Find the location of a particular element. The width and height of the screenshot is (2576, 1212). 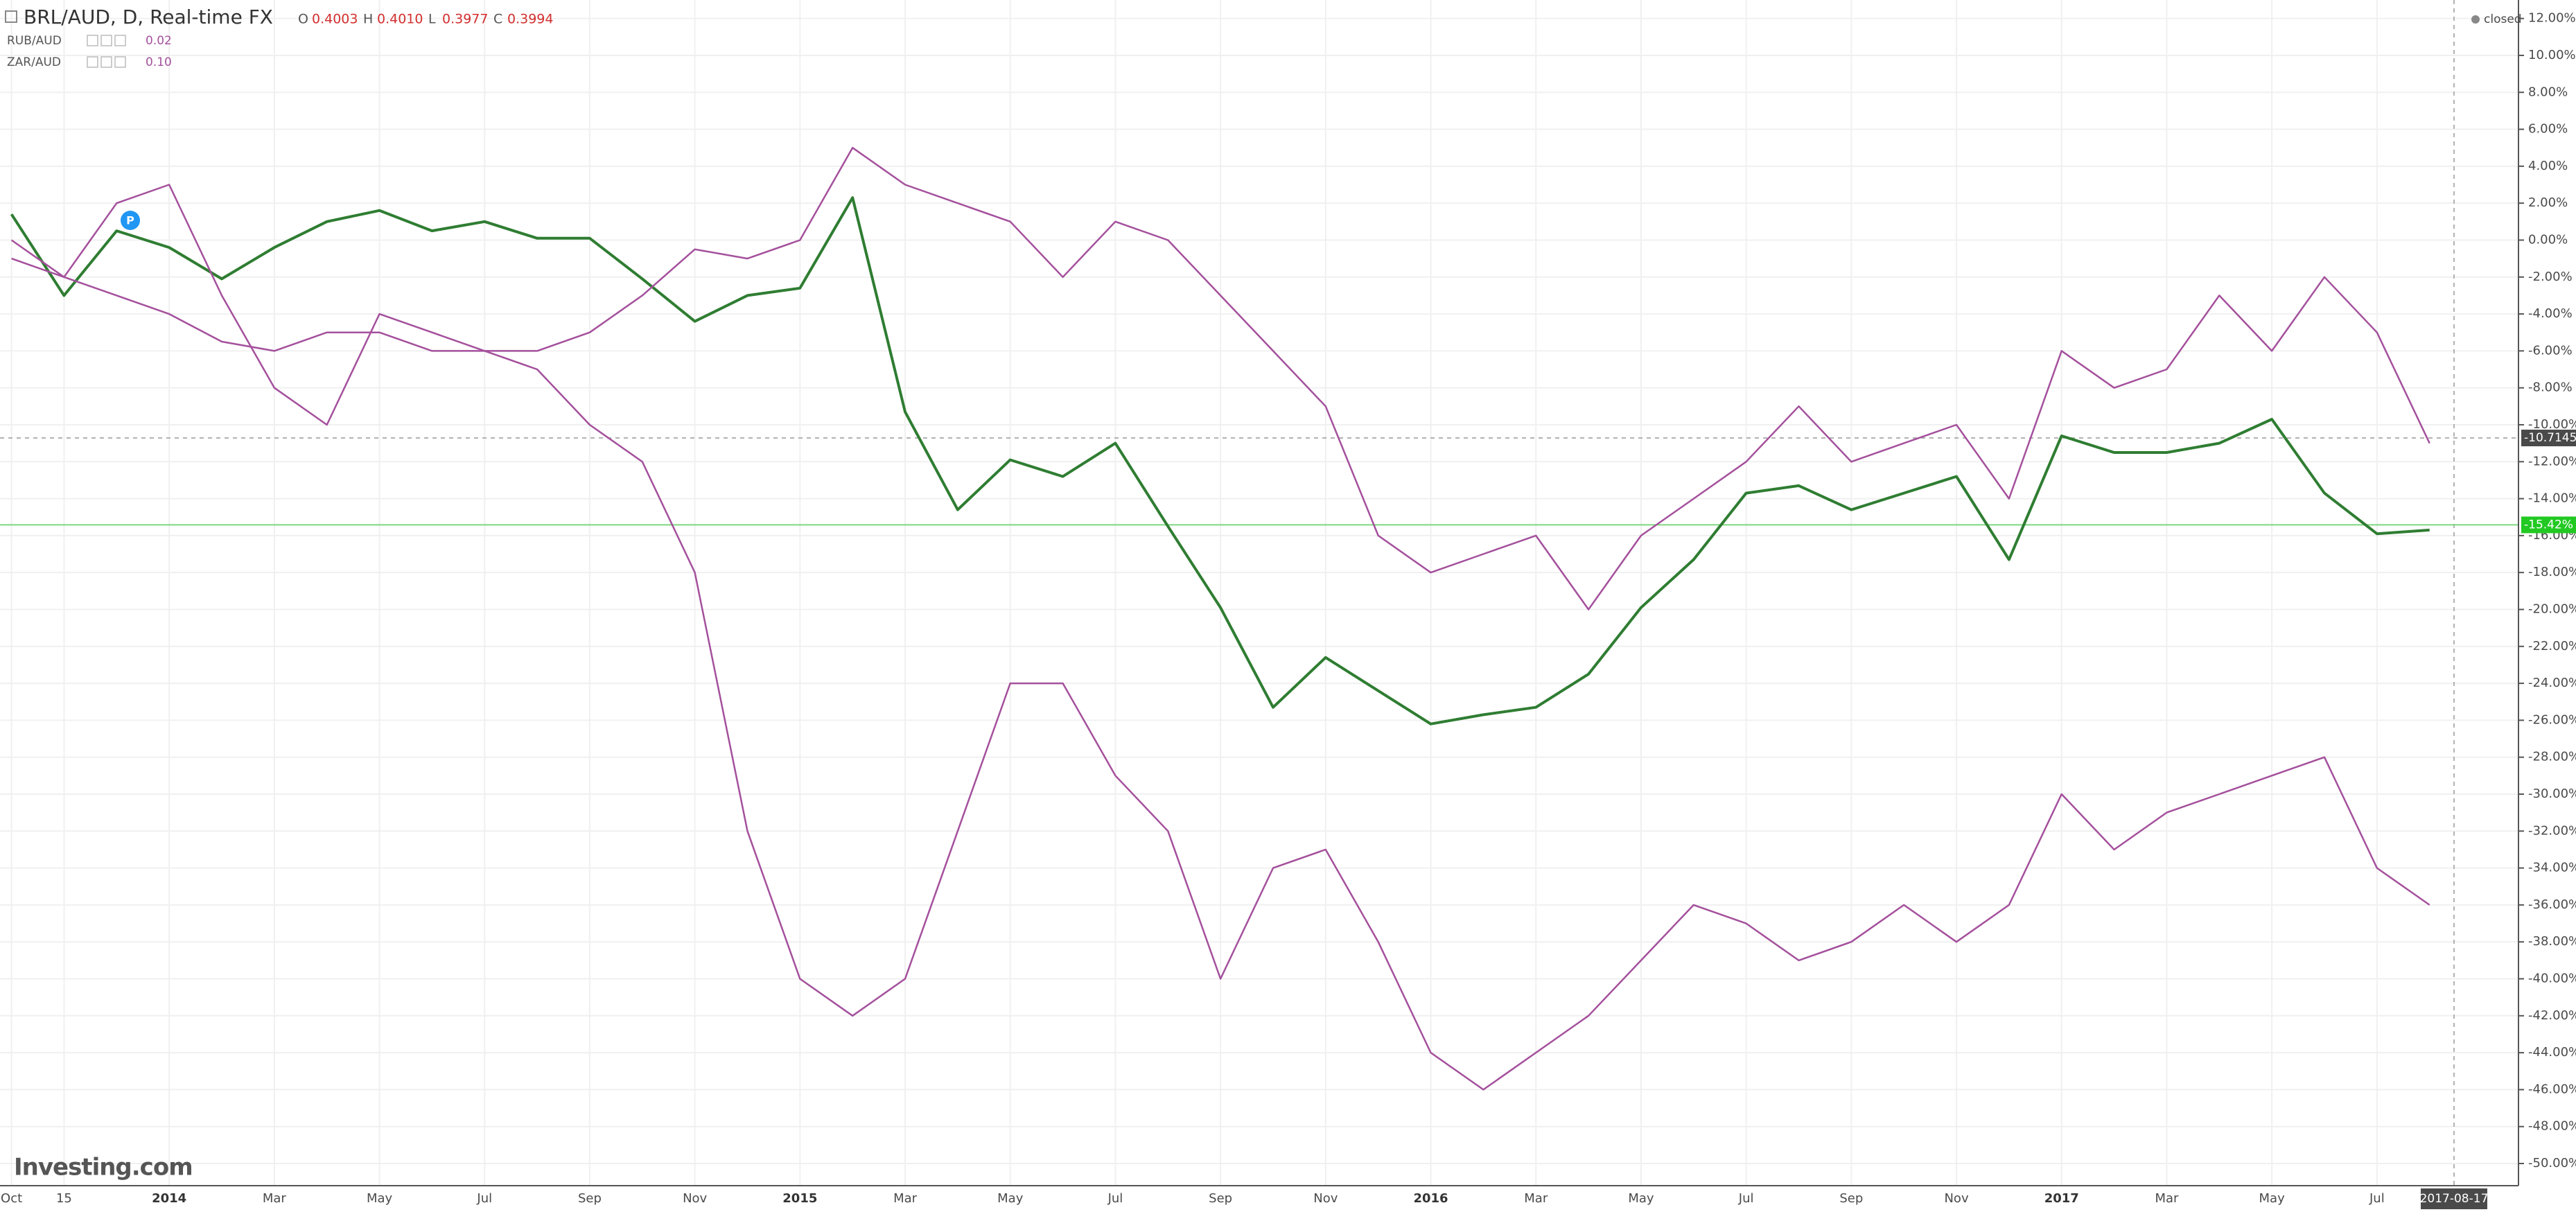

y-tick-label: -14.00% is located at coordinates (2552, 498).